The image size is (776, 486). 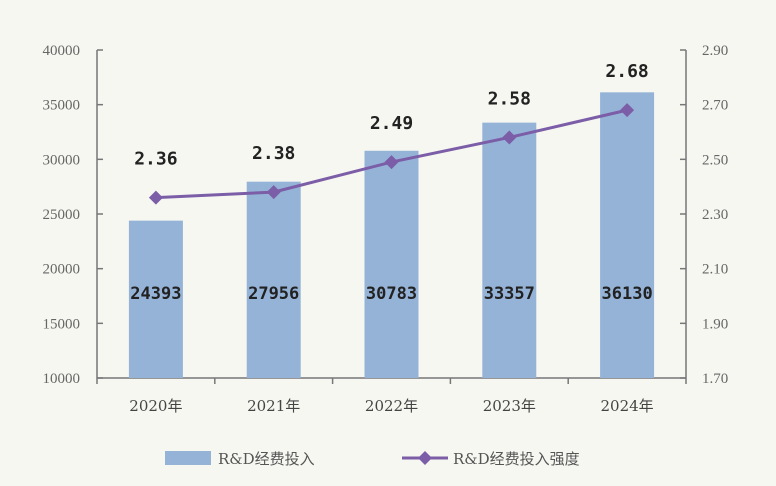 I want to click on bar-value-label: 30783, so click(x=391, y=294).